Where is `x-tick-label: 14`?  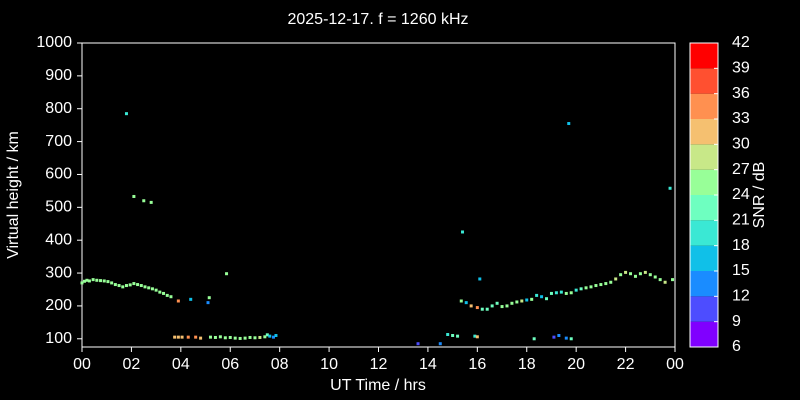 x-tick-label: 14 is located at coordinates (428, 364).